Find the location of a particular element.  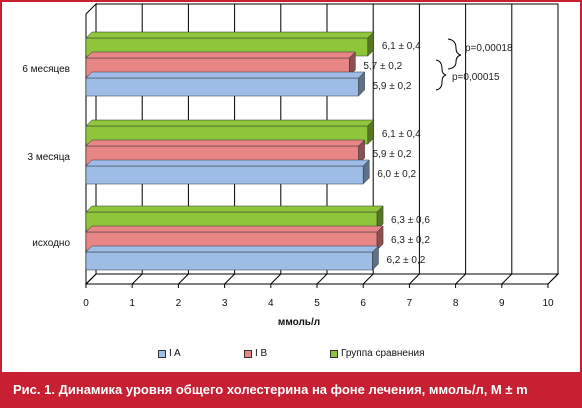

x-tick-label: 3 is located at coordinates (225, 303).